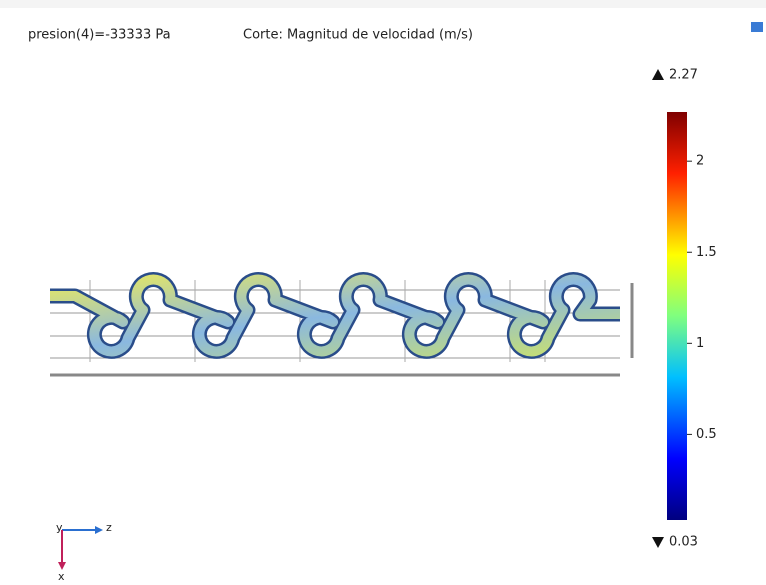 This screenshot has height=585, width=766. What do you see at coordinates (335, 315) in the screenshot?
I see `channel-flow` at bounding box center [335, 315].